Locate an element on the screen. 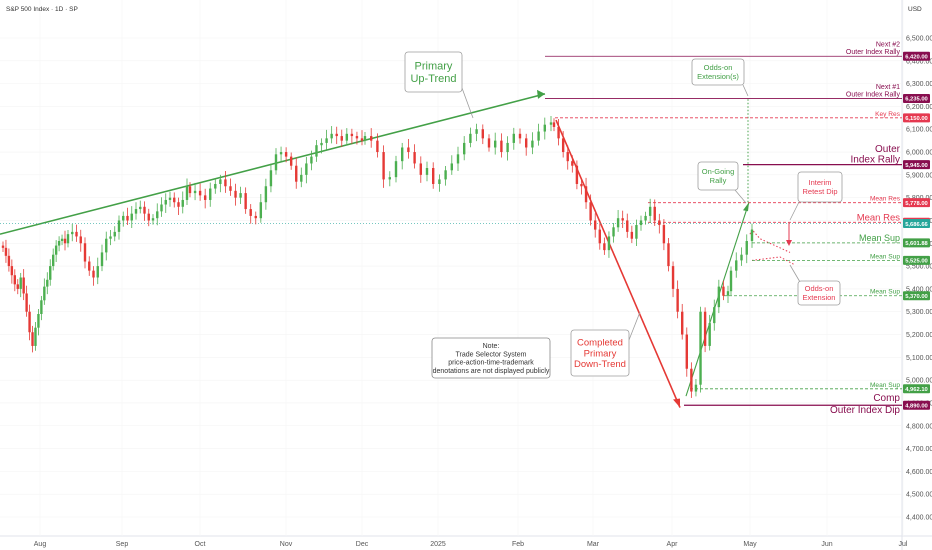 This screenshot has height=550, width=932. price-tag: 4,890.00 is located at coordinates (916, 405).